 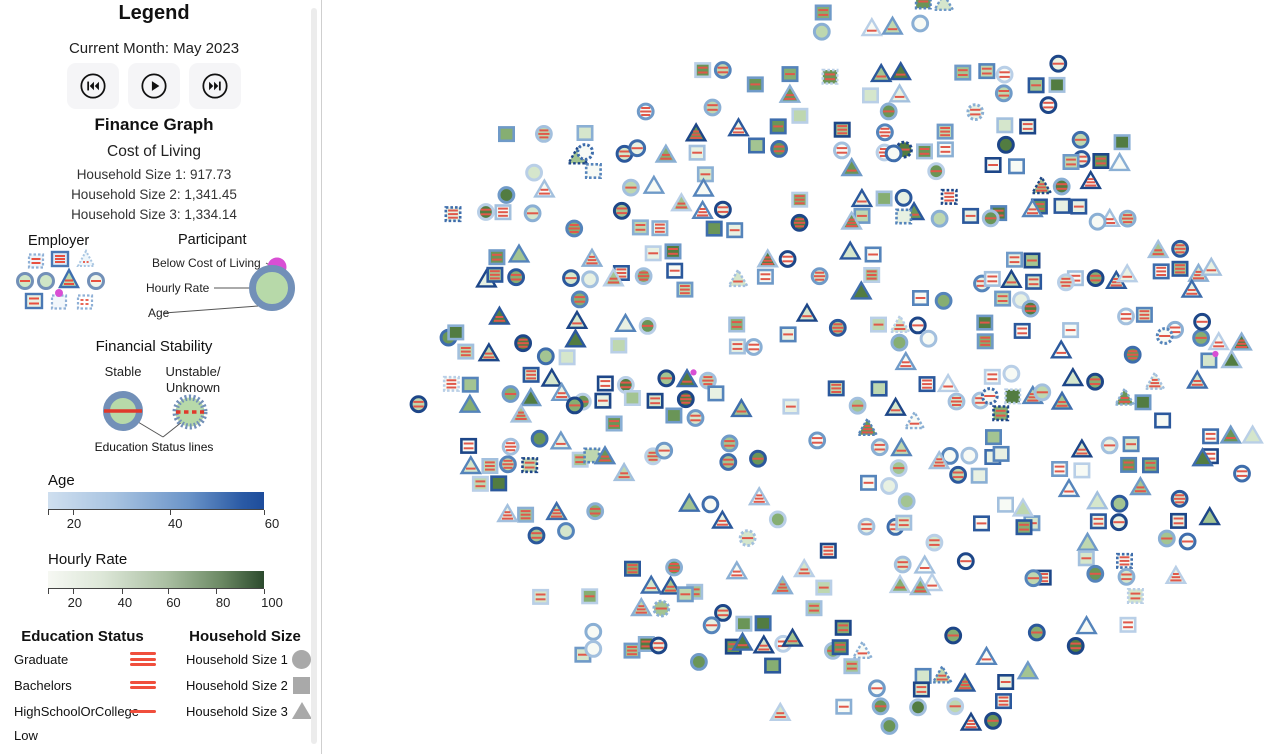 What do you see at coordinates (215, 86) in the screenshot?
I see `skip-forward-button` at bounding box center [215, 86].